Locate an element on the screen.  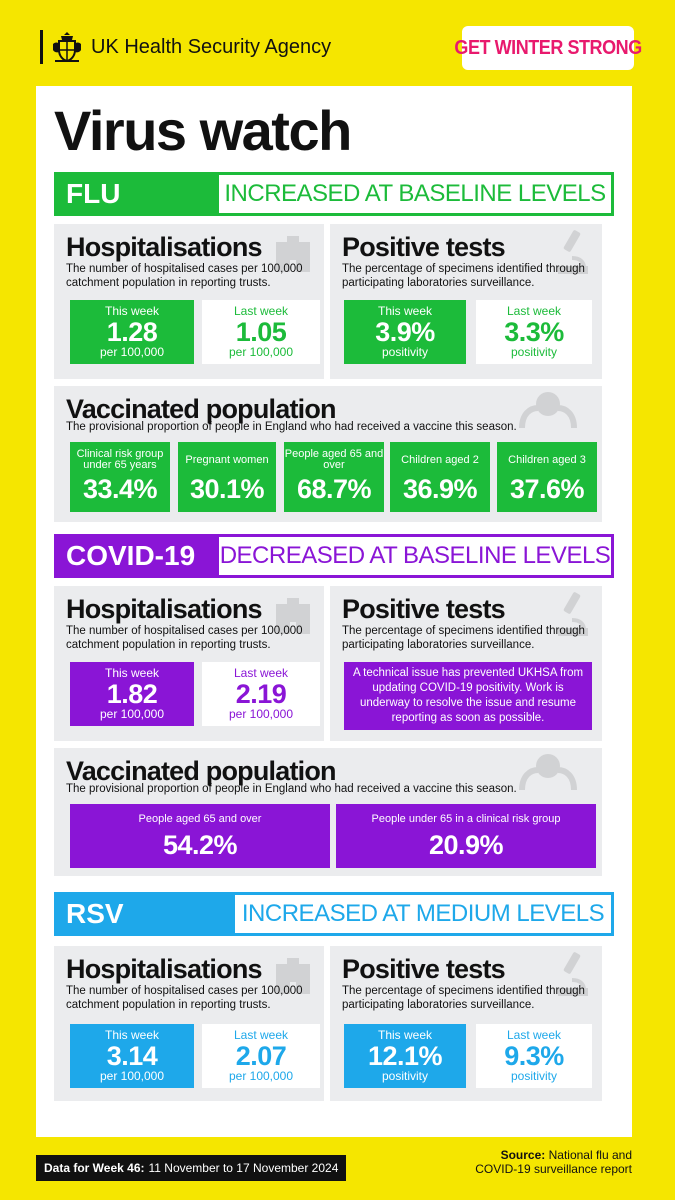
rsv-hosp-this-week: This week 3.14 per 100,000 is located at coordinates (132, 1056).